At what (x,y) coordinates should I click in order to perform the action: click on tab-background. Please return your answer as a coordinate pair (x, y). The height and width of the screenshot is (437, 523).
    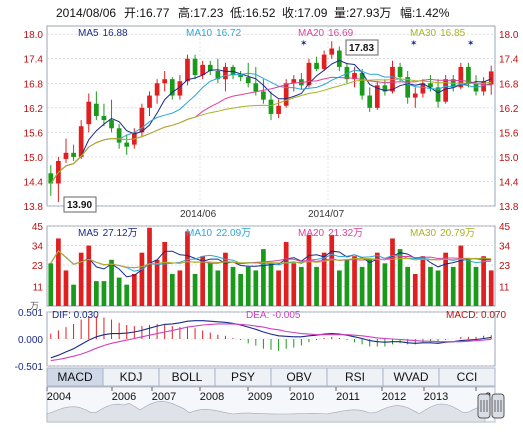
    Looking at the image, I should click on (467, 377).